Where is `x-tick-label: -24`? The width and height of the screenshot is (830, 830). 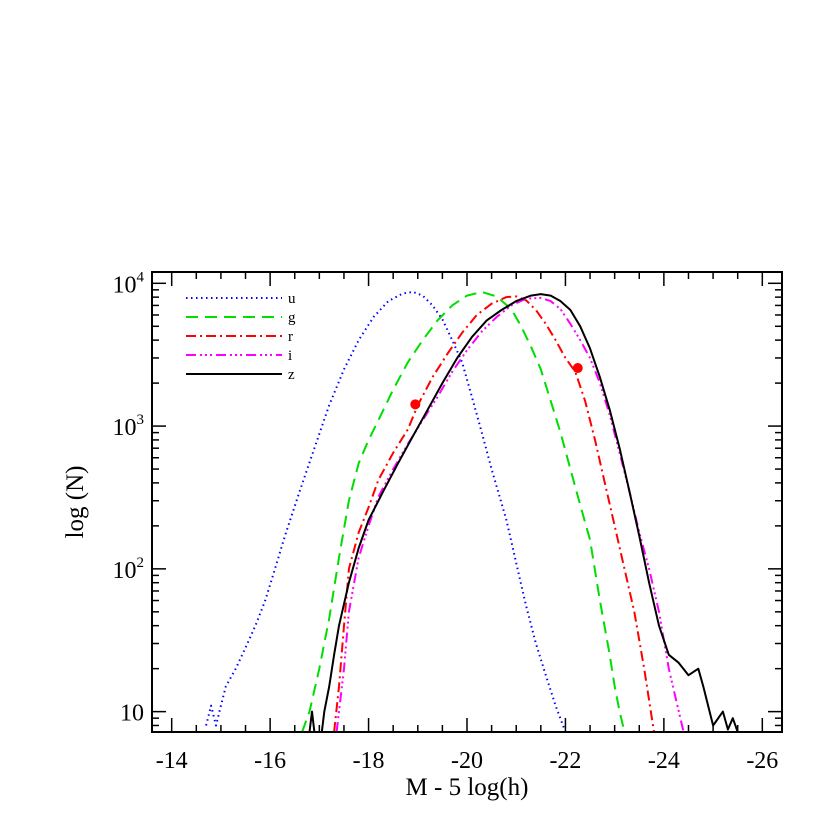 x-tick-label: -24 is located at coordinates (664, 761).